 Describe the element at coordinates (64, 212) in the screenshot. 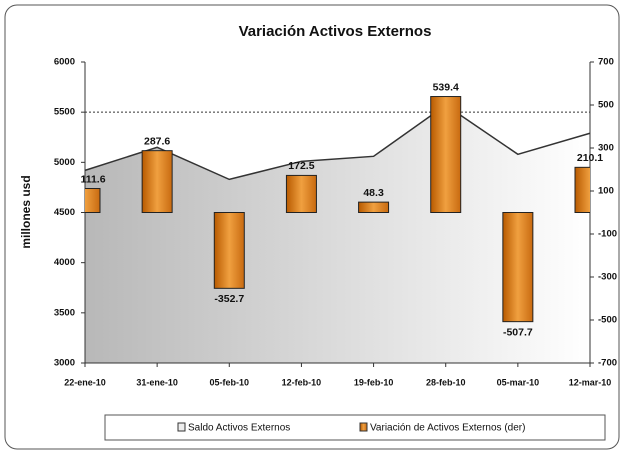

I see `y-tick-label: 4500` at that location.